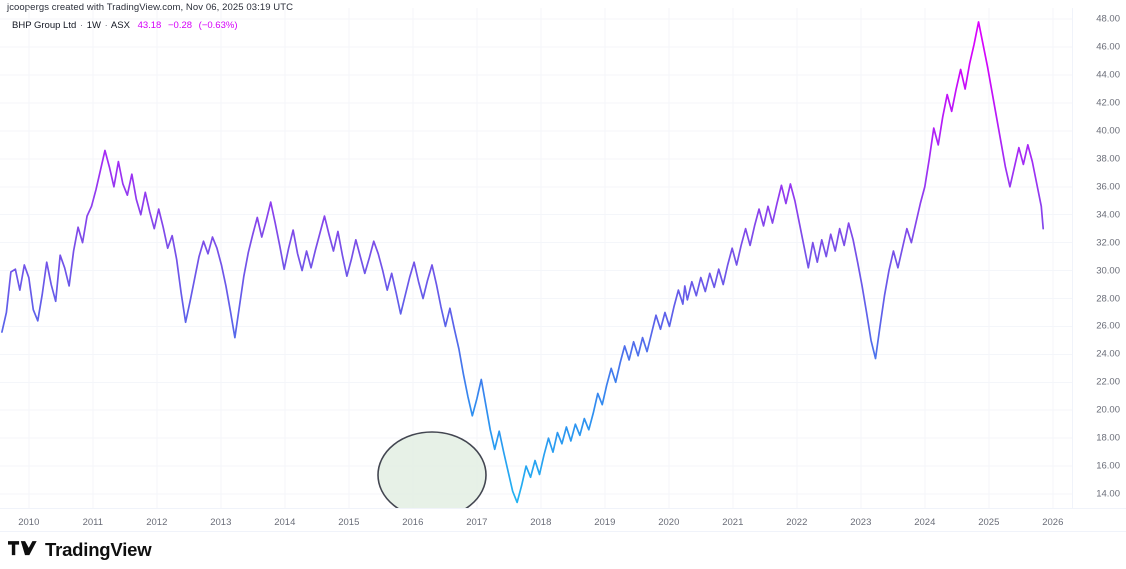 The height and width of the screenshot is (569, 1126). I want to click on price-axis-tick: 38.00, so click(1108, 159).